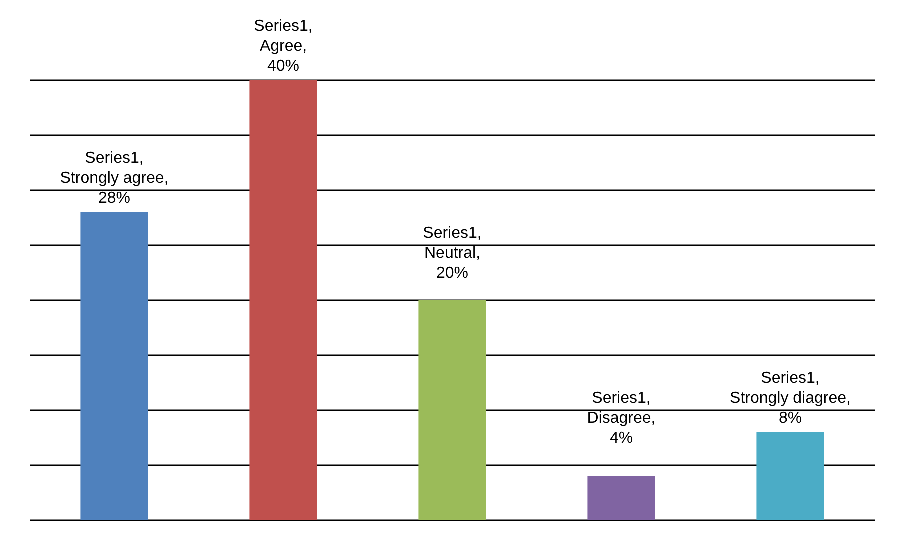 The height and width of the screenshot is (546, 899). I want to click on data-label: Series1, Disagree, 4%, so click(621, 418).